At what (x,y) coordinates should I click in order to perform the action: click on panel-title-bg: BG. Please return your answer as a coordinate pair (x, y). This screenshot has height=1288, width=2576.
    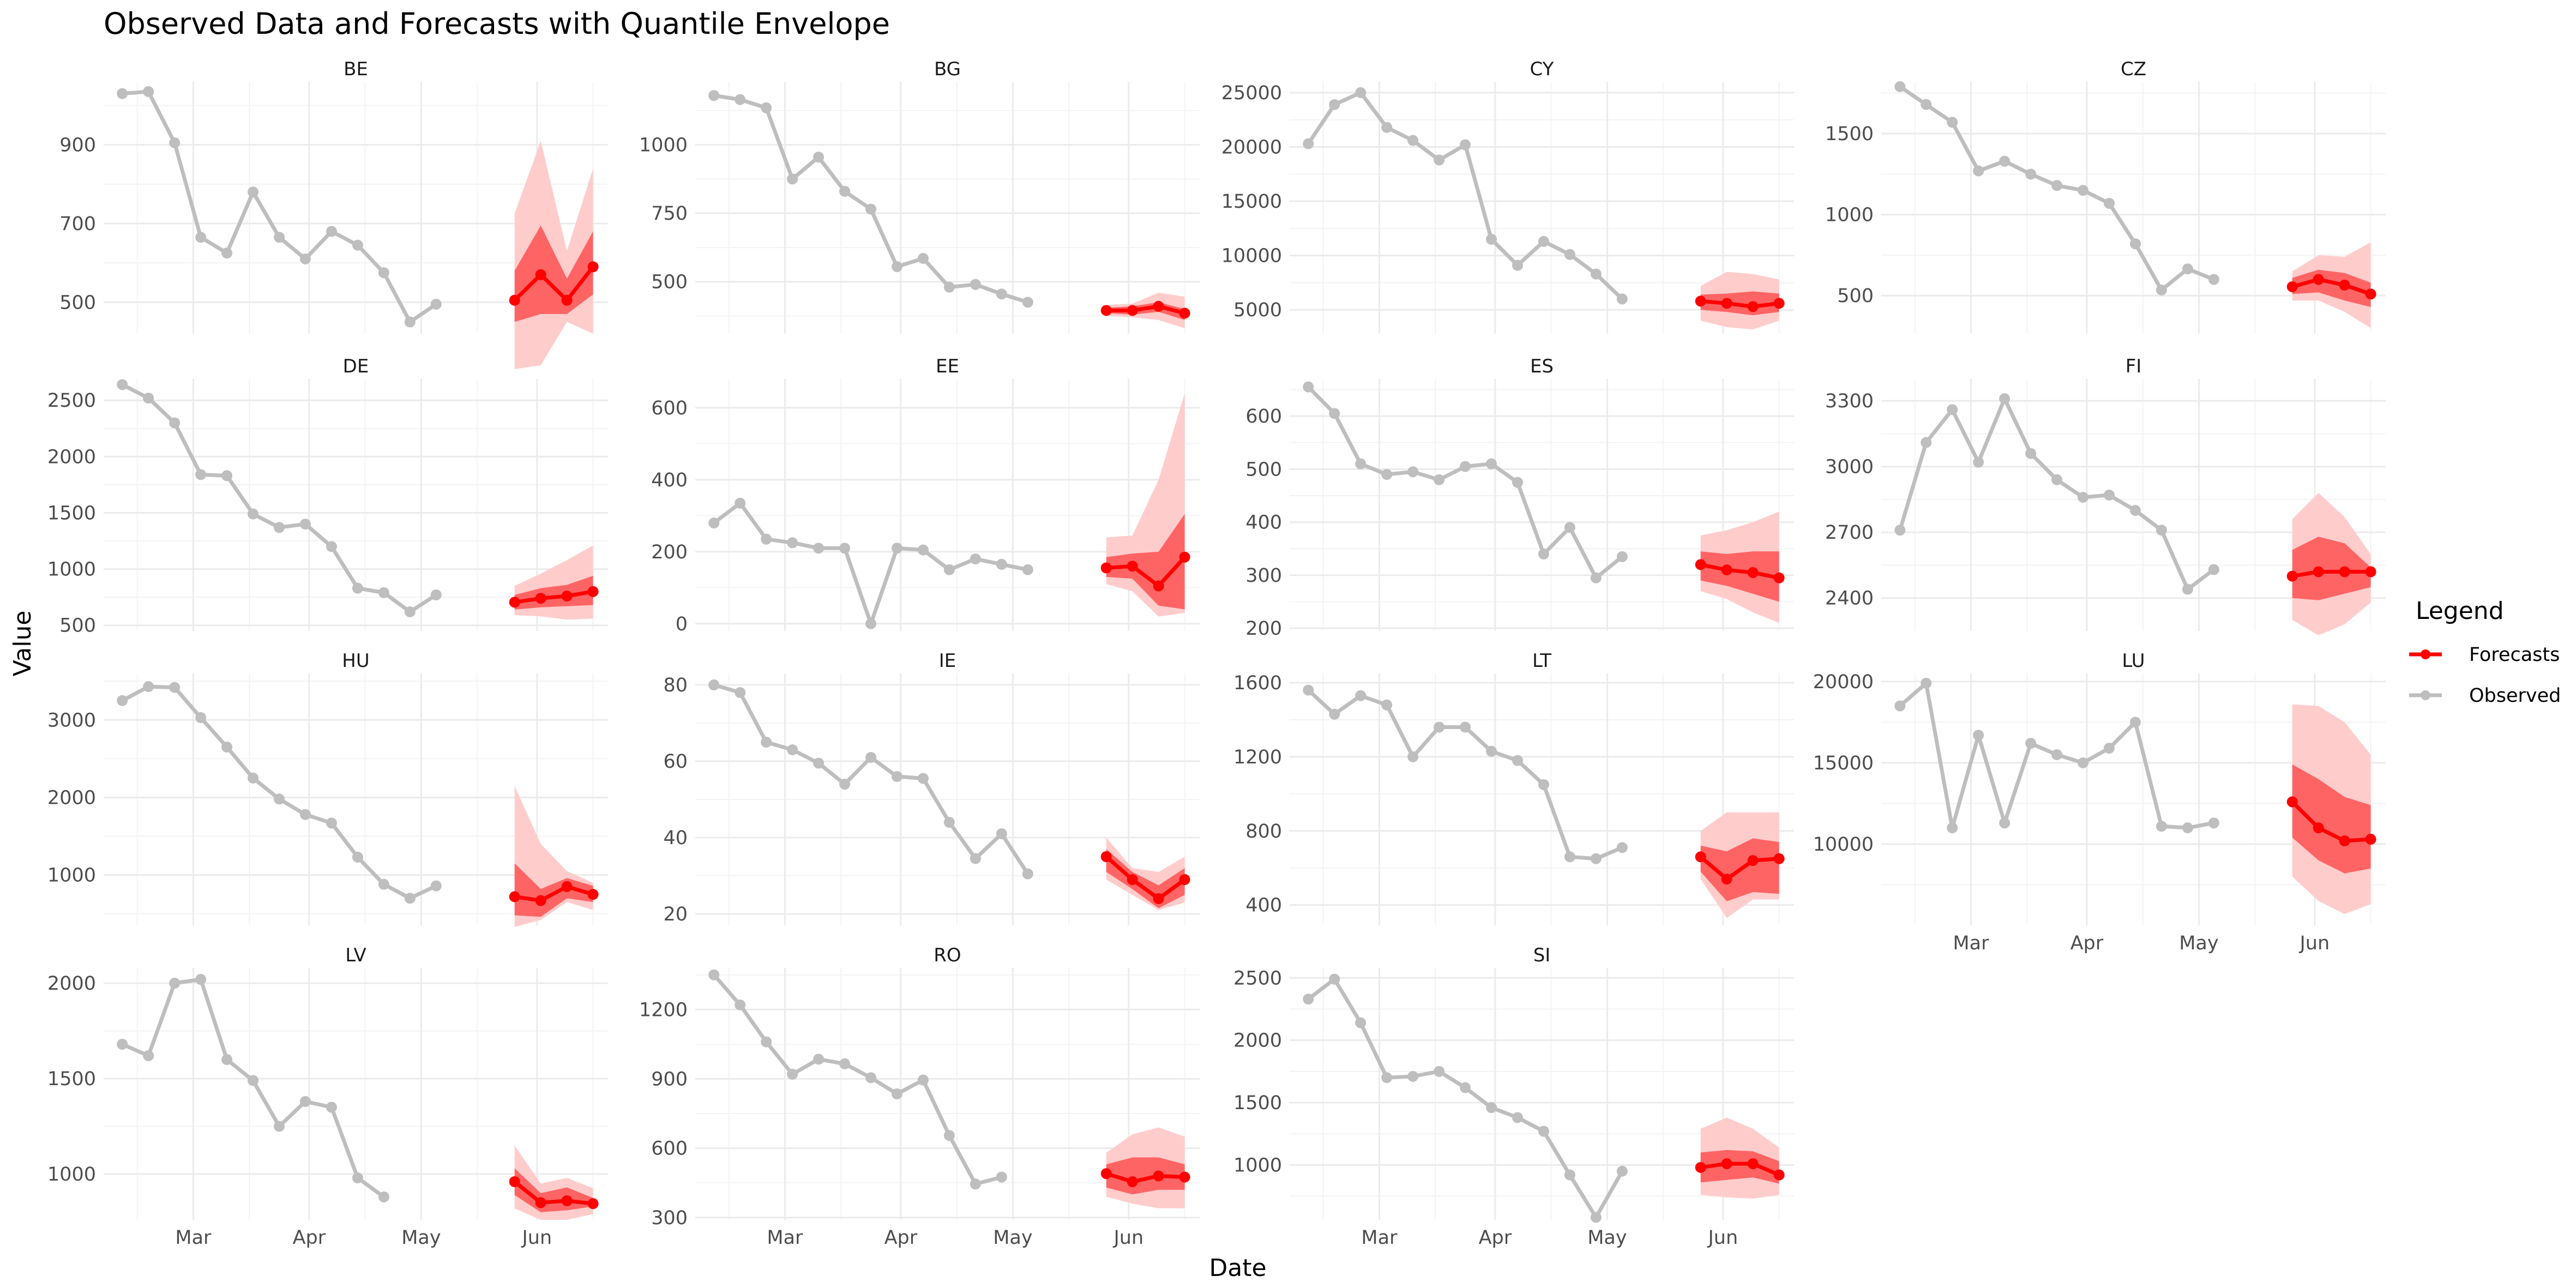
    Looking at the image, I should click on (947, 69).